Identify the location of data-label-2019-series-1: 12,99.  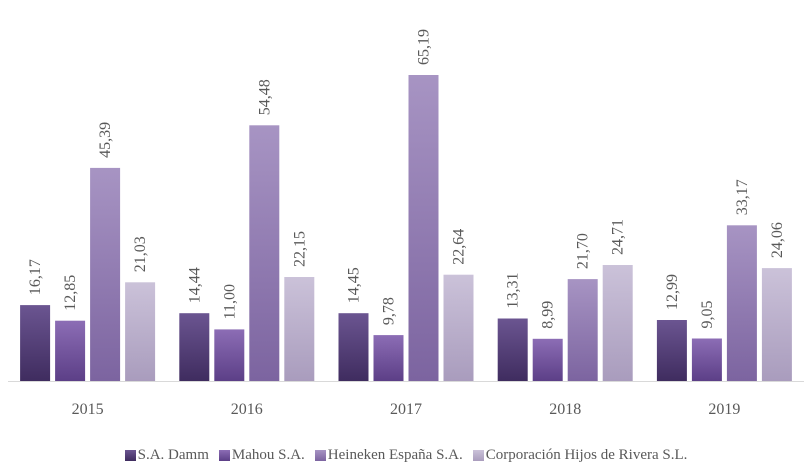
(672, 292).